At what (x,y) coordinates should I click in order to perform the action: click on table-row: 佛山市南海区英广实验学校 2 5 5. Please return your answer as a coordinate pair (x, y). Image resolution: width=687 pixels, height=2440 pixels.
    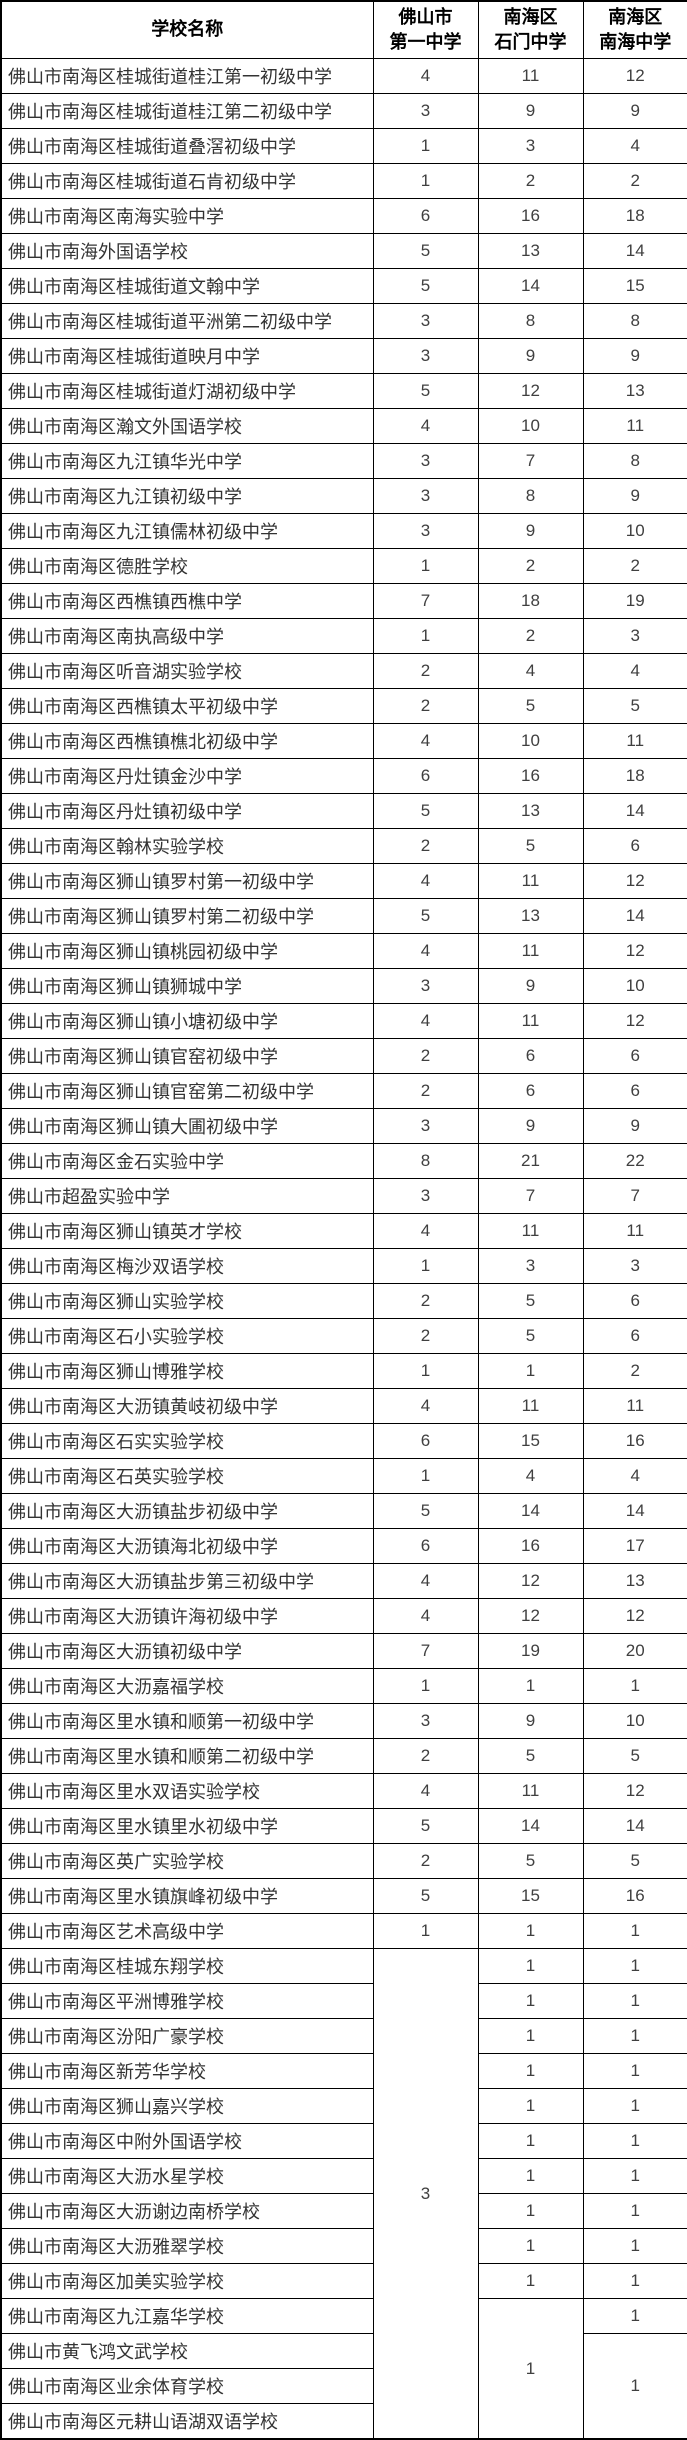
    Looking at the image, I should click on (343, 1861).